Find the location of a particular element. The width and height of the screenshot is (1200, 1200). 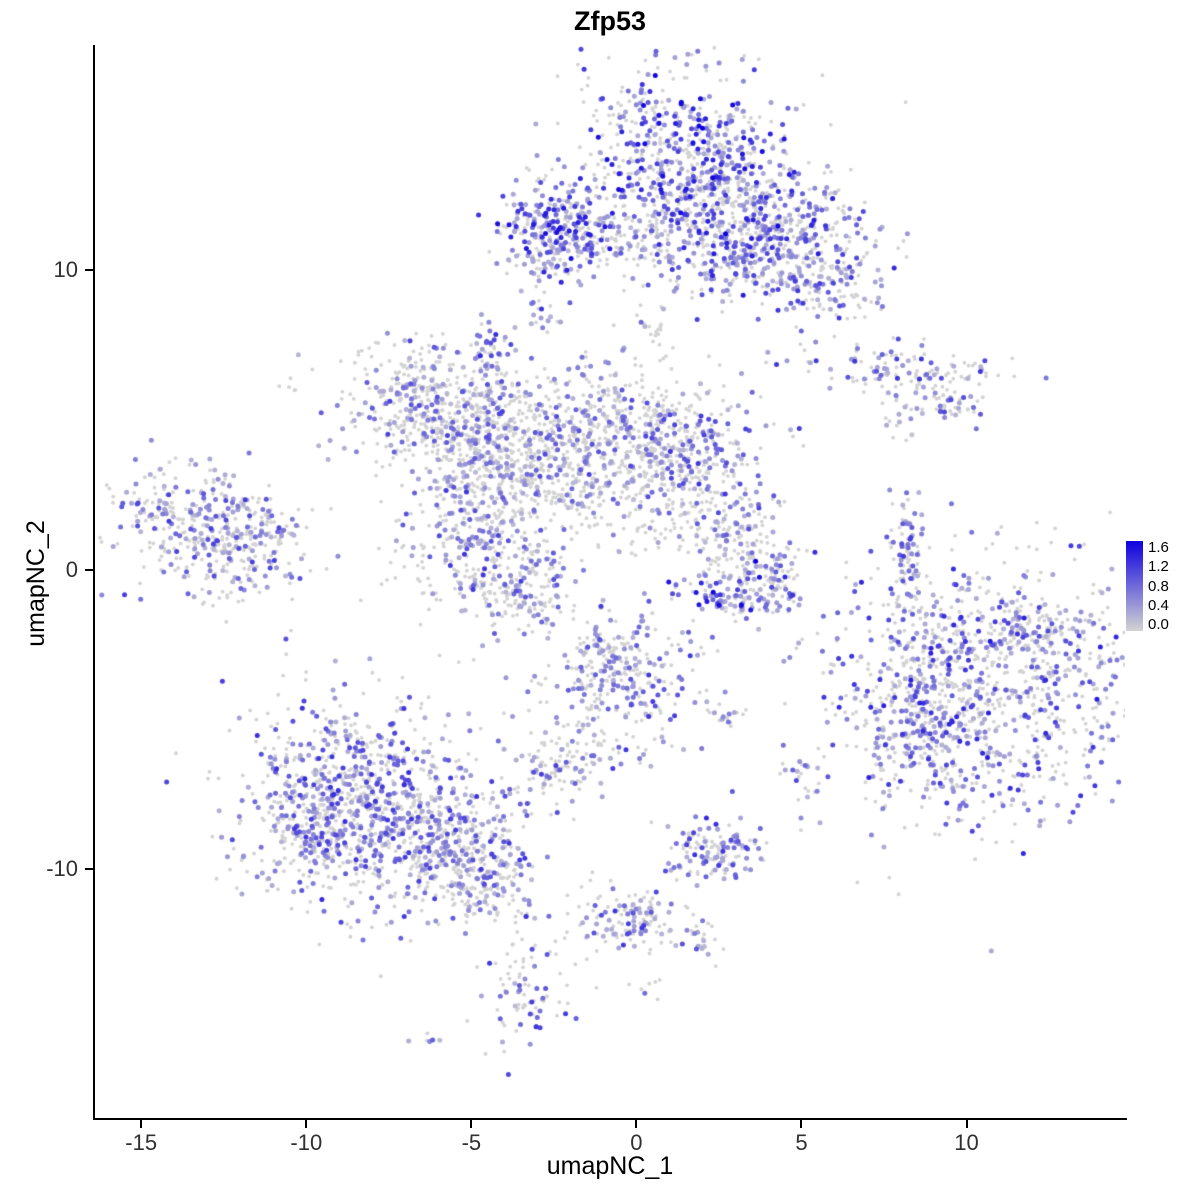

x-axis-label: umapNC_1 is located at coordinates (610, 1166).